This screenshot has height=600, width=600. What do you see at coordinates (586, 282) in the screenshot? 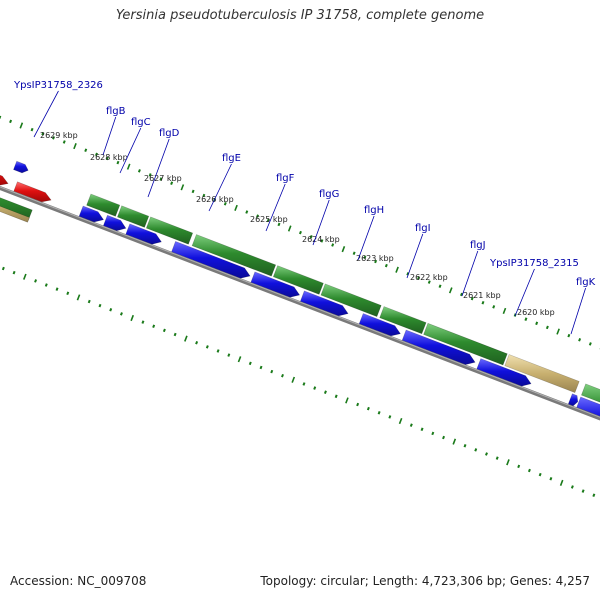
I see `gene-label: flgK` at bounding box center [586, 282].